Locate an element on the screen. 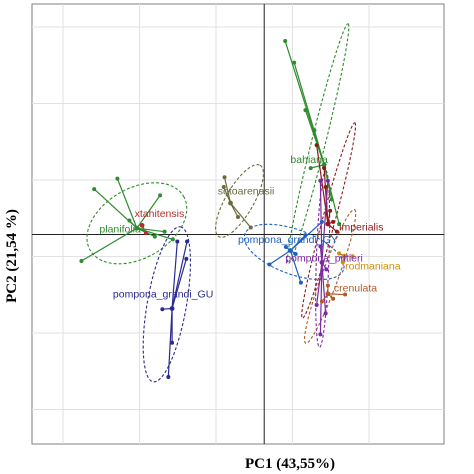 The image size is (474, 474). centroid-rodmaniana is located at coordinates (344, 256).